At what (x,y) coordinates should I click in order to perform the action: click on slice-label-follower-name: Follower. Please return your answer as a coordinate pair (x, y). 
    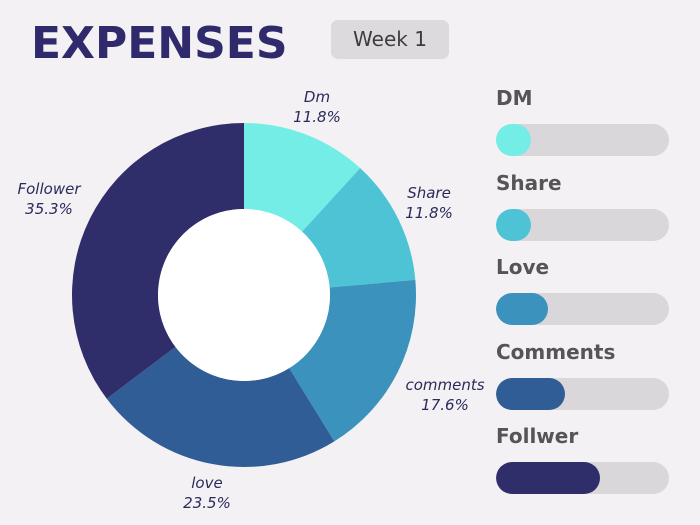
    Looking at the image, I should click on (49, 189).